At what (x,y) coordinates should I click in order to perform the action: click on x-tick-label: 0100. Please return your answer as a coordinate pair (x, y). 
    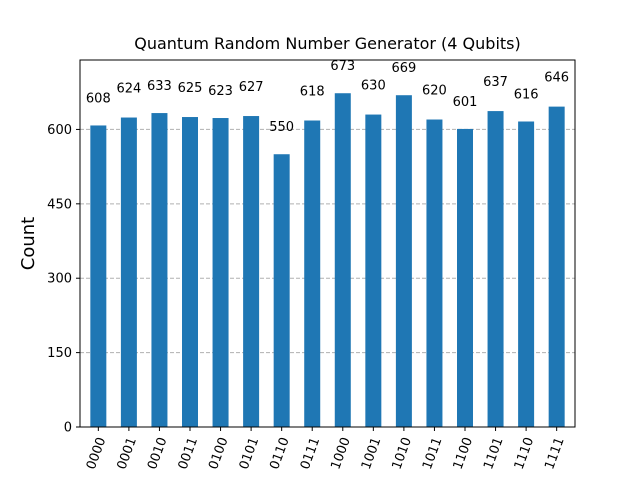
    Looking at the image, I should click on (218, 453).